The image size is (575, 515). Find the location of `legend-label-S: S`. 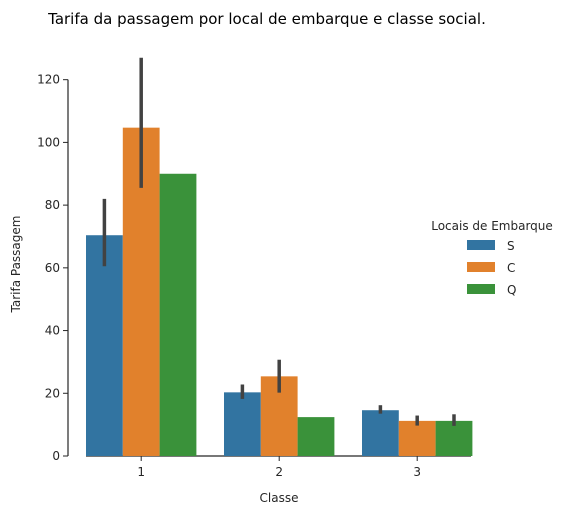

legend-label-S: S is located at coordinates (511, 246).